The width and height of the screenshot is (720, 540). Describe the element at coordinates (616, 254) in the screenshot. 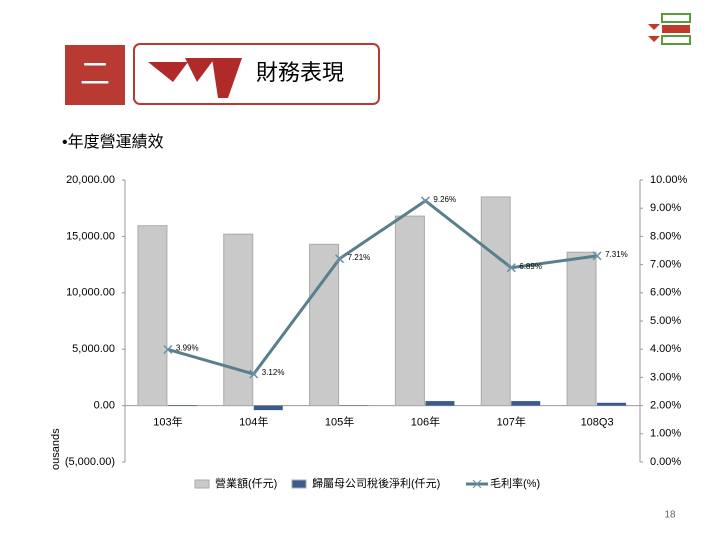

I see `value-label: 7.31%` at that location.